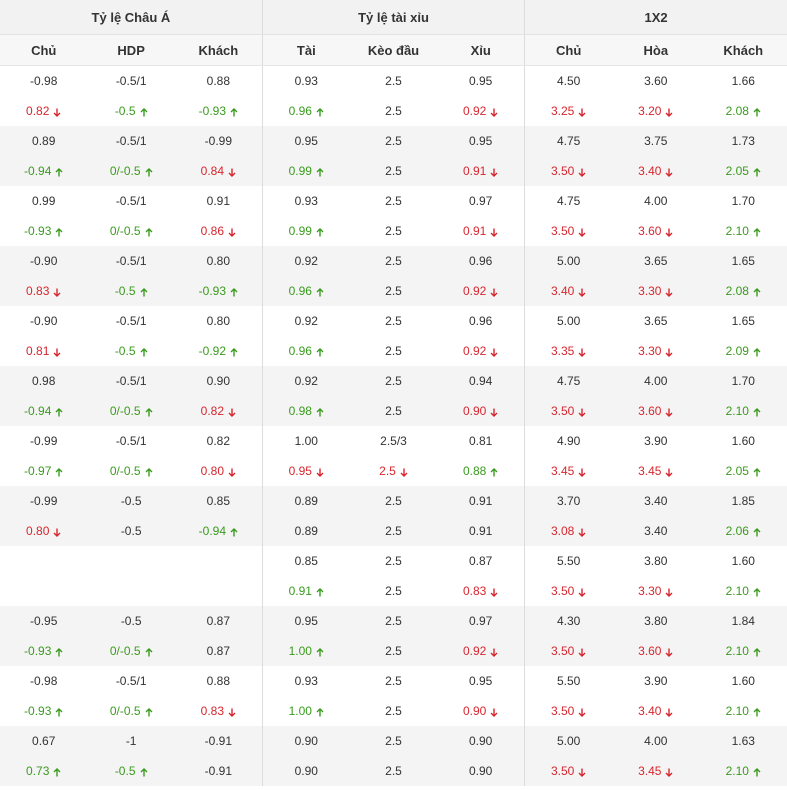  What do you see at coordinates (131, 411) in the screenshot?
I see `odds-cell: 0/-0.5` at bounding box center [131, 411].